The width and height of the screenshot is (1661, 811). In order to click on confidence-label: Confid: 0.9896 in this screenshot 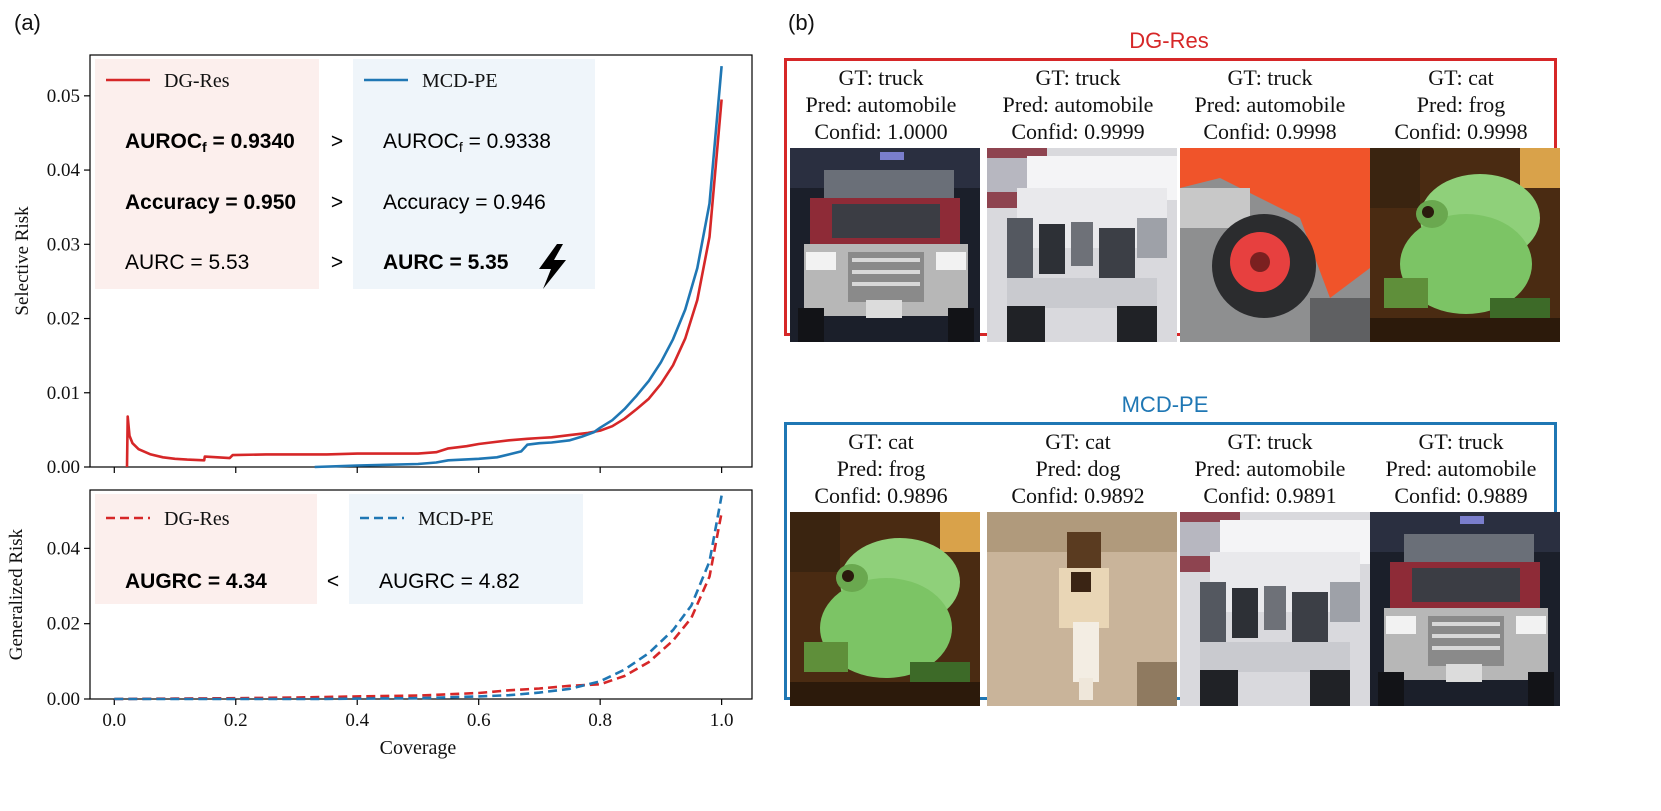, I will do `click(881, 495)`.